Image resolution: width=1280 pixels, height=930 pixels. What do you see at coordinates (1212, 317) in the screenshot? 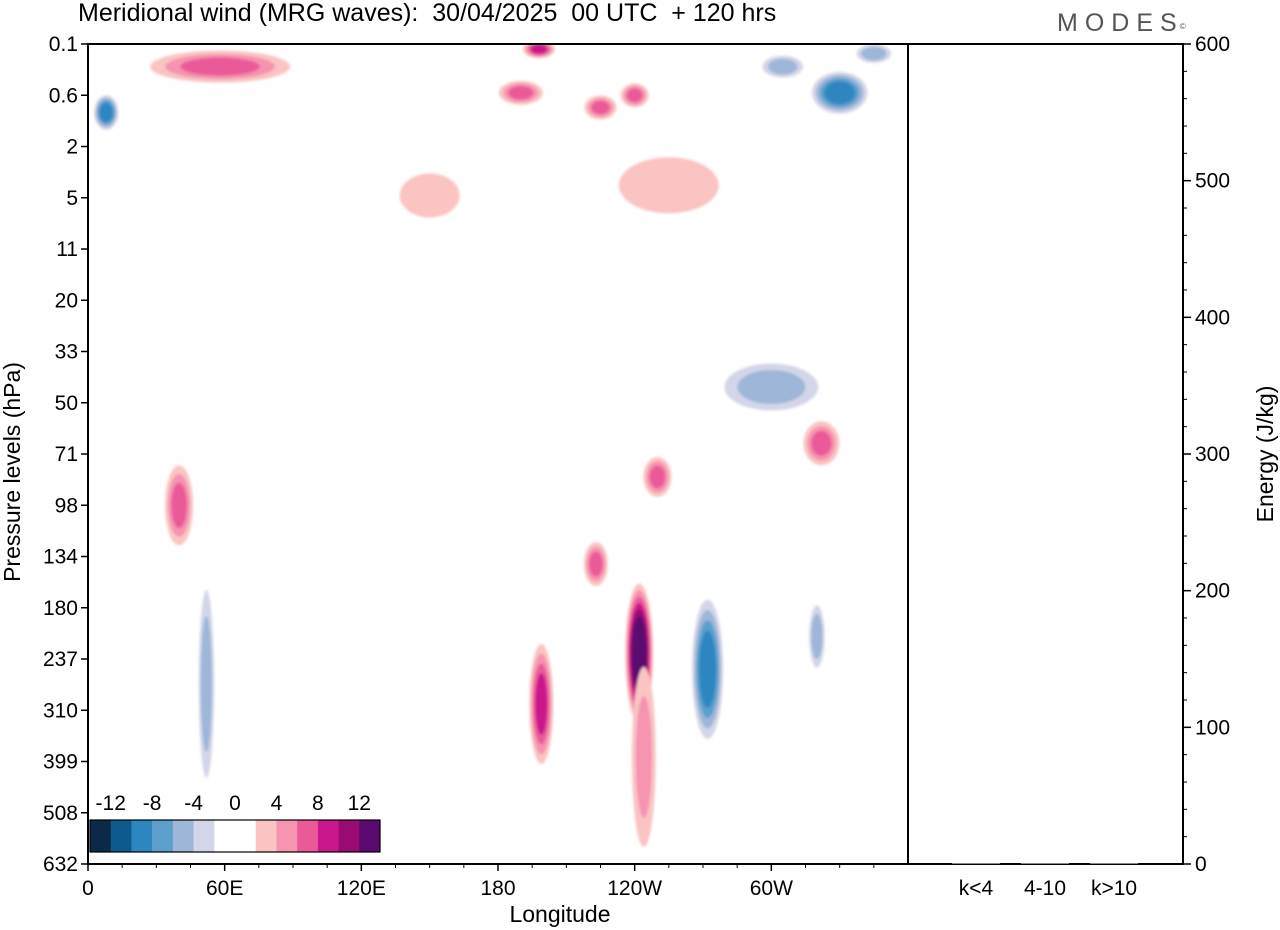
I see `energy-tick-label: 400` at bounding box center [1212, 317].